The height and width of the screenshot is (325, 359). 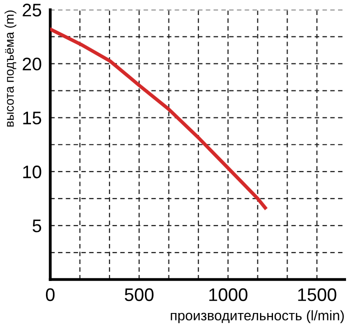 What do you see at coordinates (228, 295) in the screenshot?
I see `x-tick-label: 1000` at bounding box center [228, 295].